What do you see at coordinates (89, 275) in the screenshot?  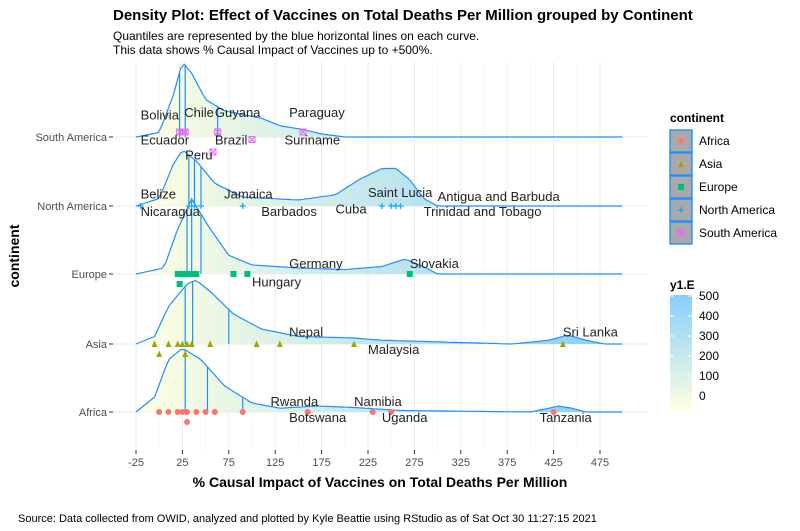 I see `y-tick-label: Europe` at bounding box center [89, 275].